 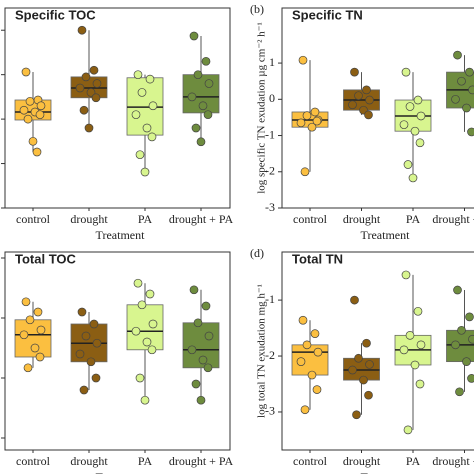 What do you see at coordinates (272, 98) in the screenshot?
I see `y-tick-label: 0` at bounding box center [272, 98].